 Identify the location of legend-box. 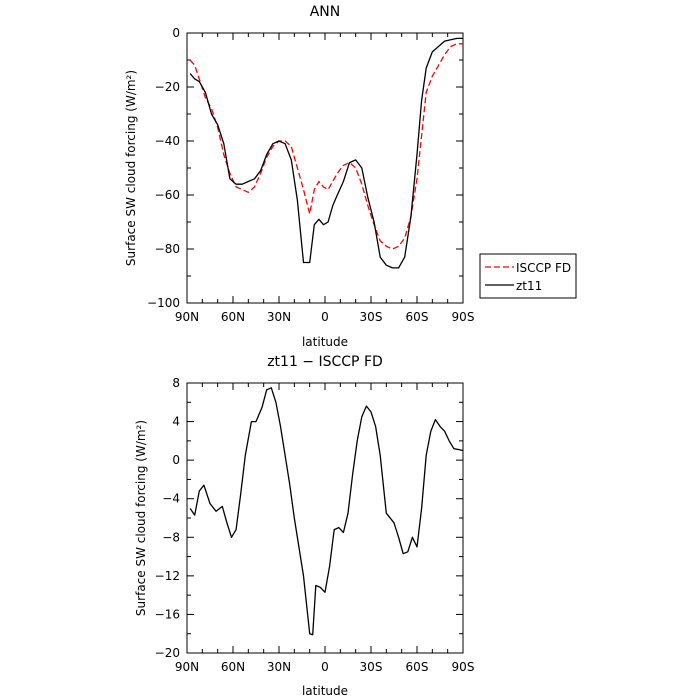
(528, 276).